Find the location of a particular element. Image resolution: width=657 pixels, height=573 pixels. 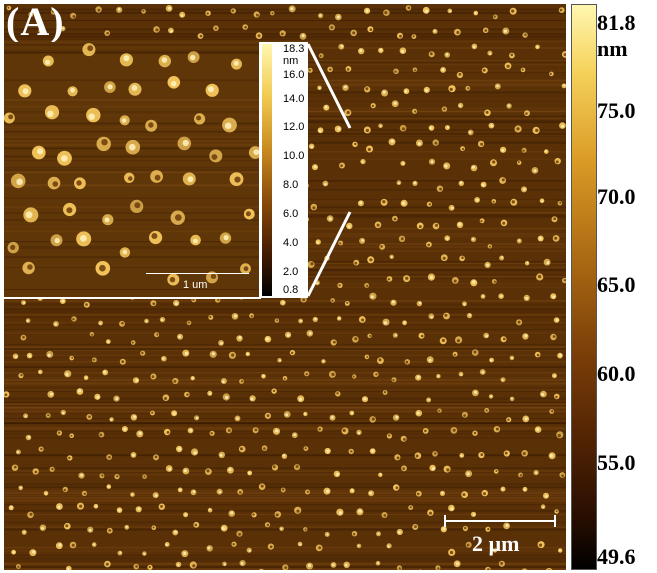

main-scale-bar is located at coordinates (500, 521).